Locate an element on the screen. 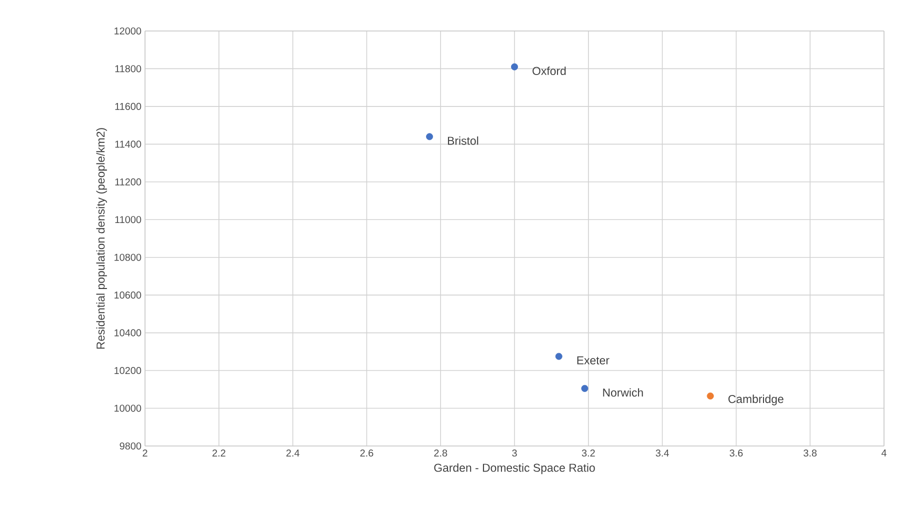 The image size is (920, 532). x-tick-label: 3 is located at coordinates (514, 453).